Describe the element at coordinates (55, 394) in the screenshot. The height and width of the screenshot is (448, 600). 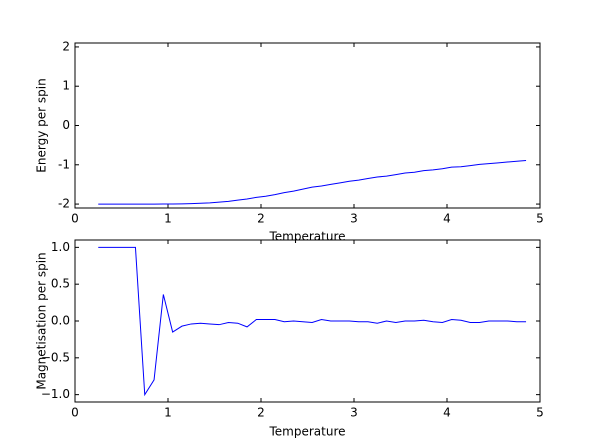
I see `y-tick-label: −1.0` at that location.